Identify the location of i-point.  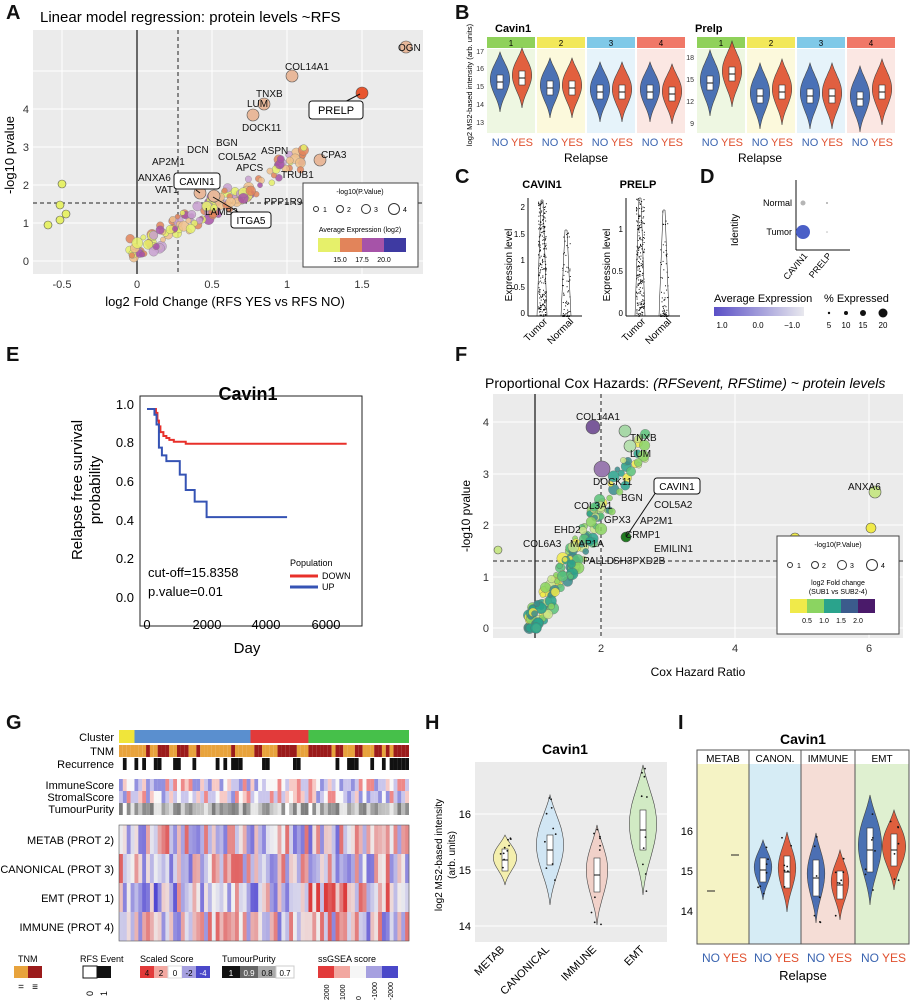
(890, 821).